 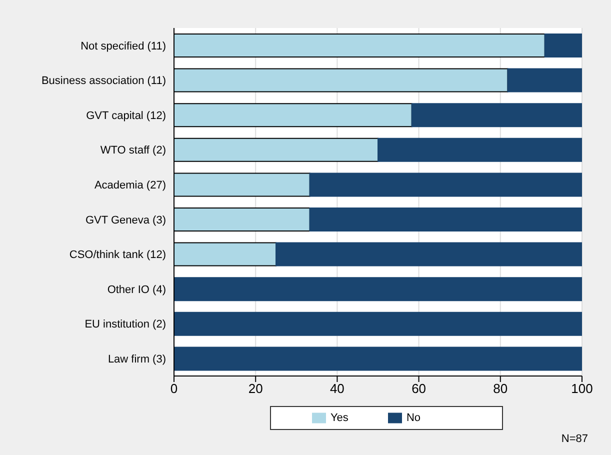 What do you see at coordinates (582, 388) in the screenshot?
I see `x-tick-label: 100` at bounding box center [582, 388].